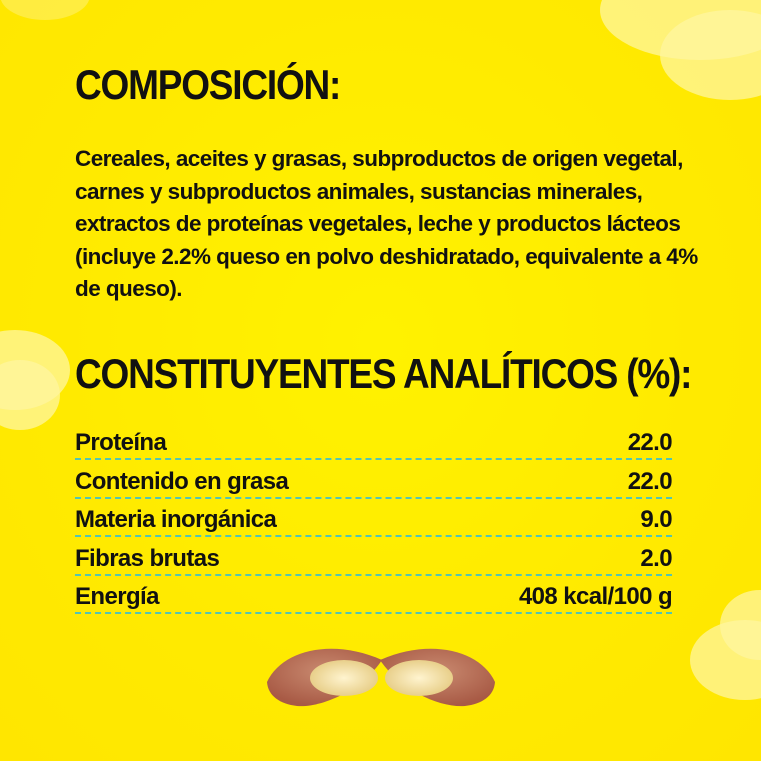 The width and height of the screenshot is (761, 761). Describe the element at coordinates (374, 596) in the screenshot. I see `table-row: Energía 408 kcal/100 g` at that location.